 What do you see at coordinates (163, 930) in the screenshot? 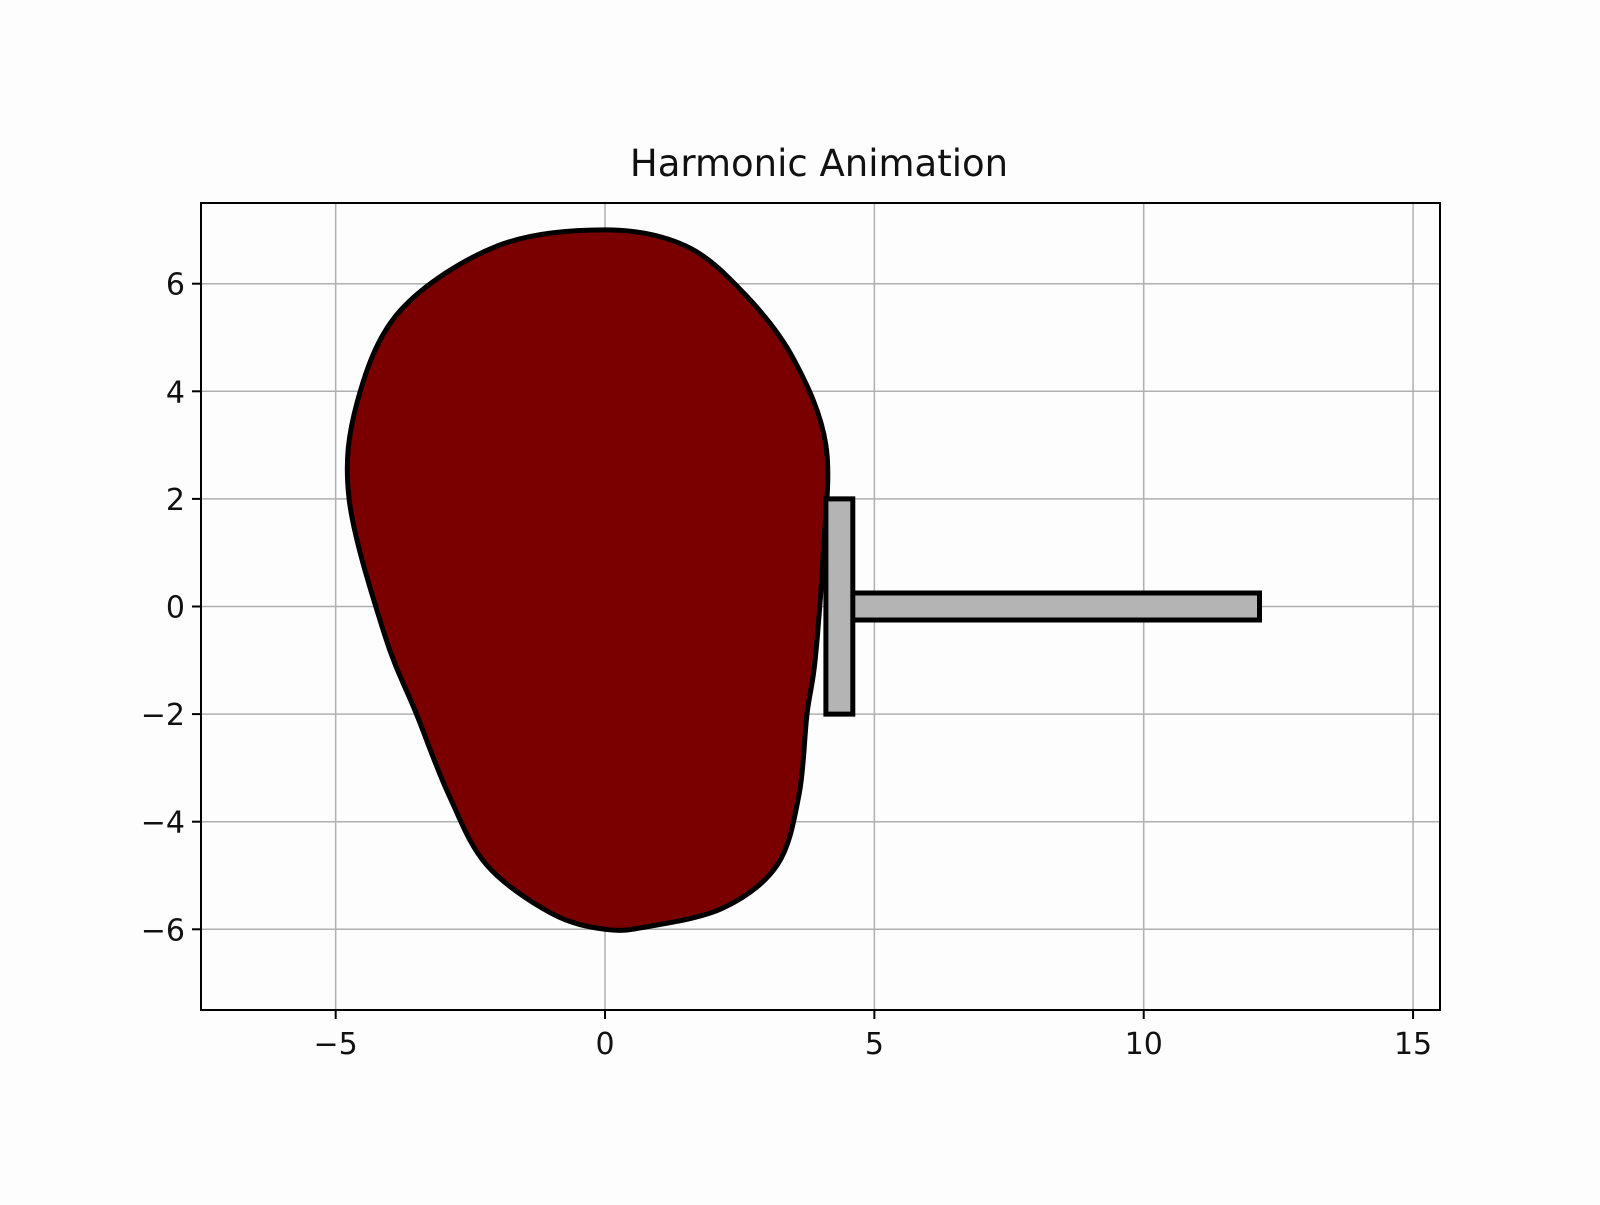
I see `y-tick-label: −6` at bounding box center [163, 930].